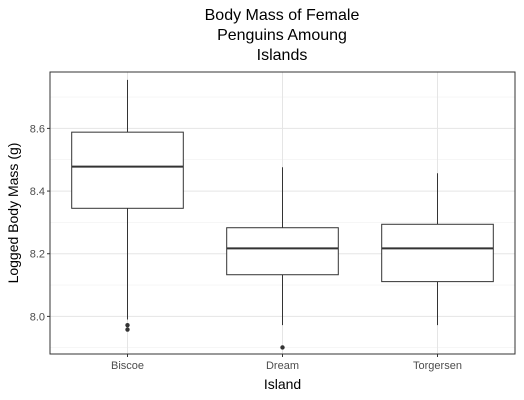 The width and height of the screenshot is (524, 400). I want to click on box-biscoe, so click(127, 205).